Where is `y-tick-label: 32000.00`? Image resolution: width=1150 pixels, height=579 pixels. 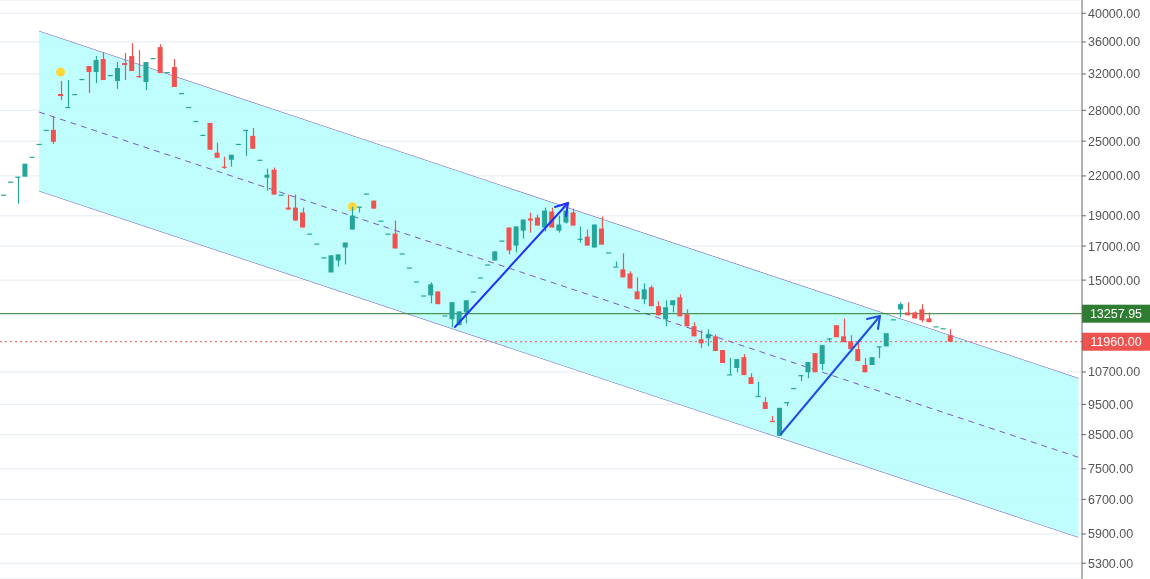 y-tick-label: 32000.00 is located at coordinates (1114, 74).